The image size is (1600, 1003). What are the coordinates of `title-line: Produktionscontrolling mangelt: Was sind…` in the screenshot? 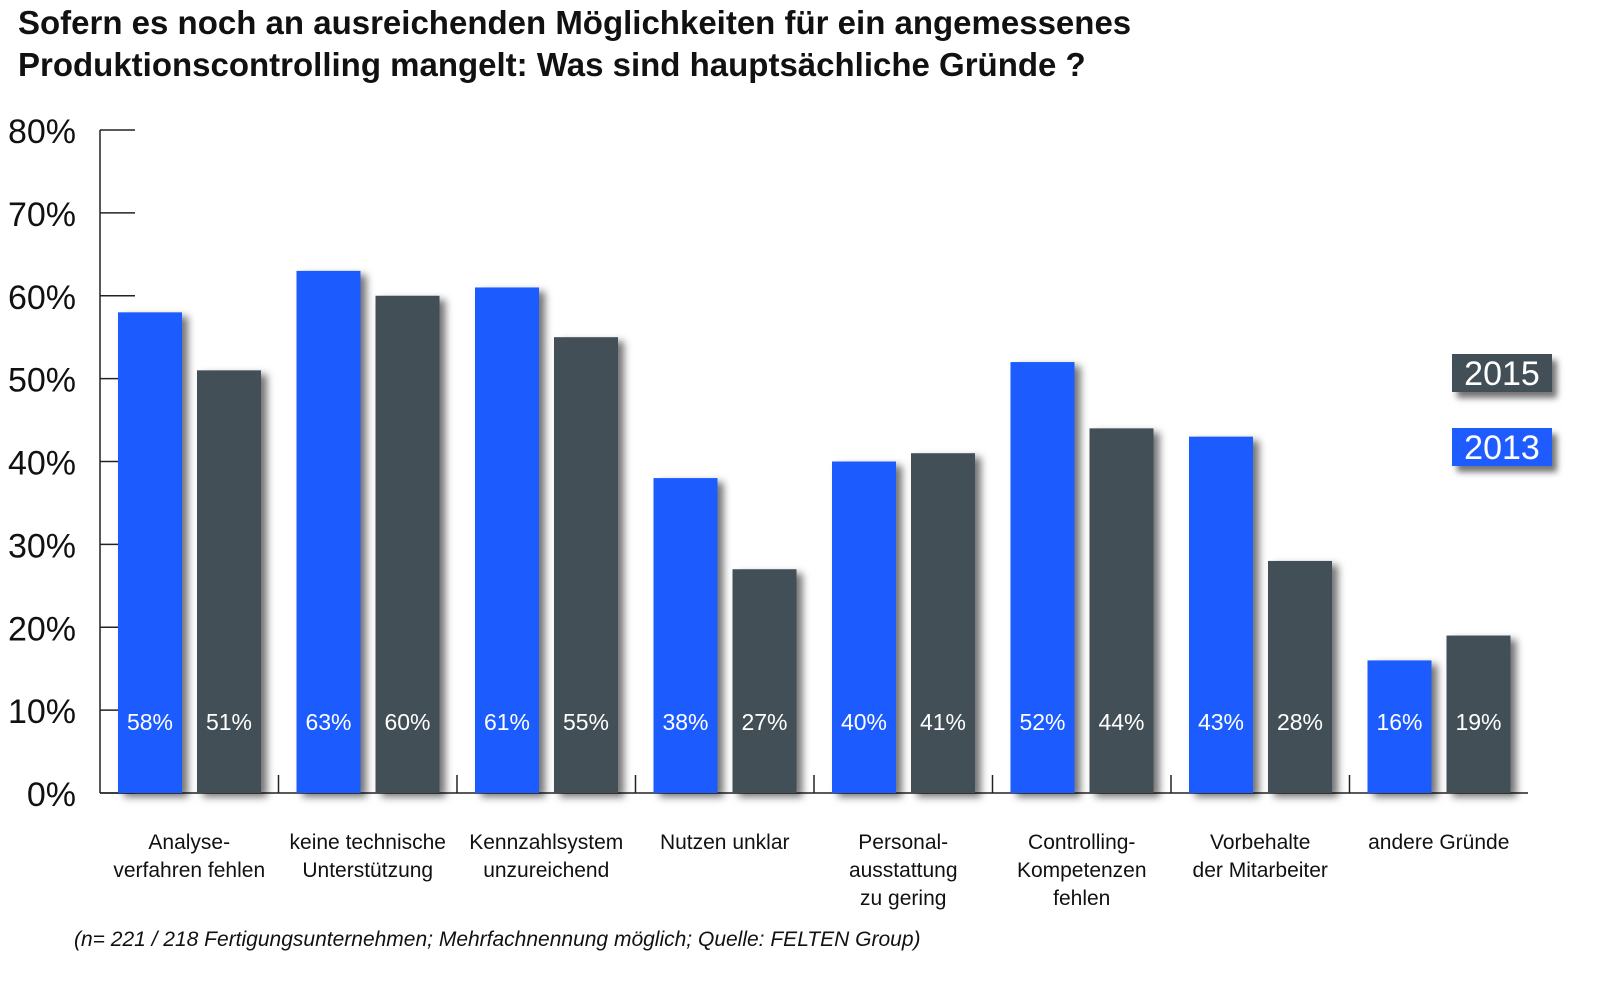 It's located at (552, 64).